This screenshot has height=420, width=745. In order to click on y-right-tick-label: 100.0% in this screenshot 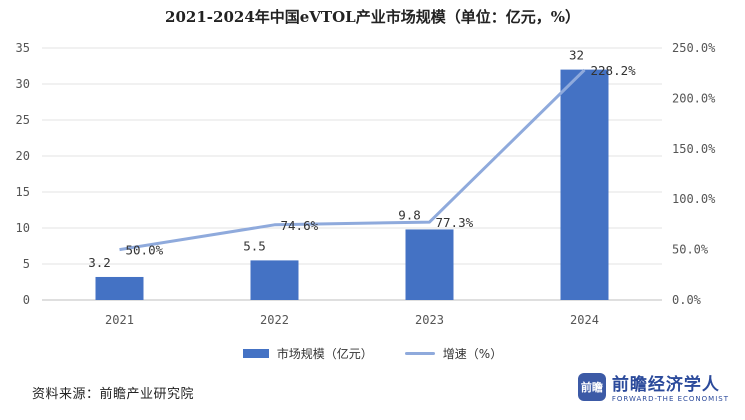, I will do `click(694, 199)`.